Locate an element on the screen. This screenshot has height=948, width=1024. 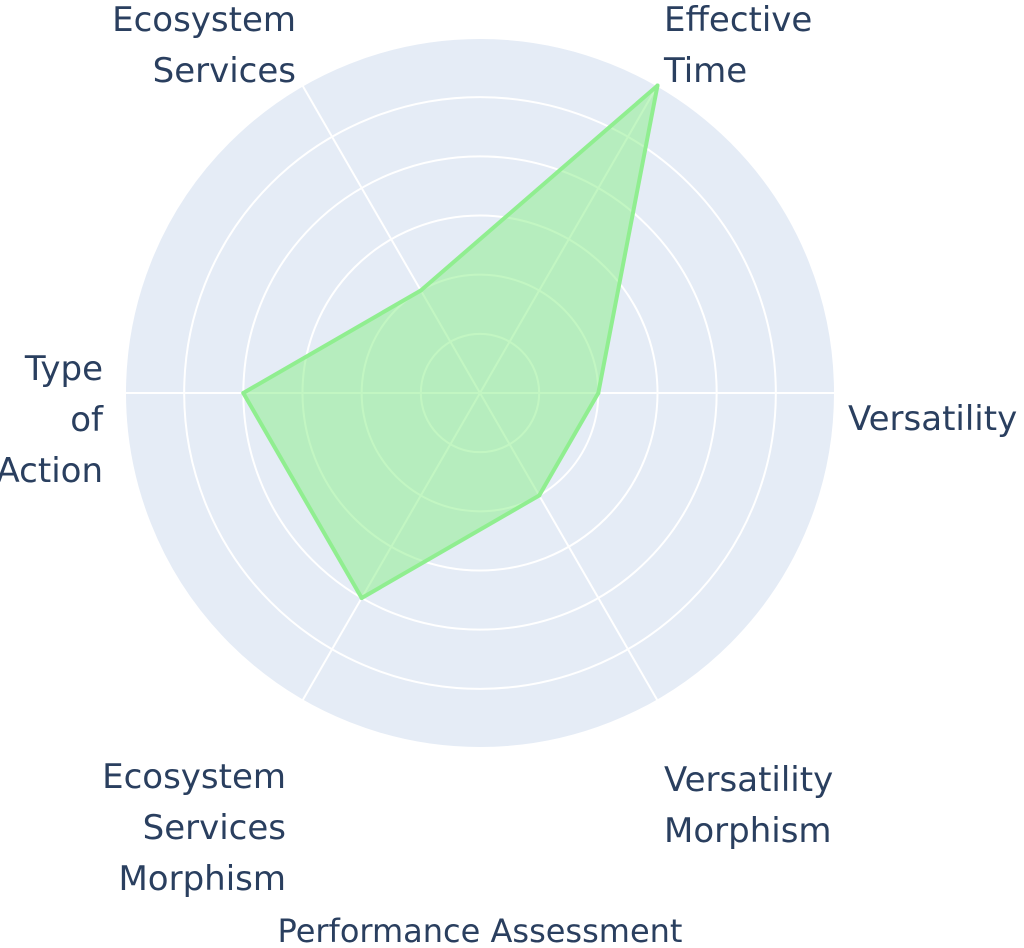
axis-label-ecosystem-services-morphism: Ecosystem Services Morphism is located at coordinates (194, 828).